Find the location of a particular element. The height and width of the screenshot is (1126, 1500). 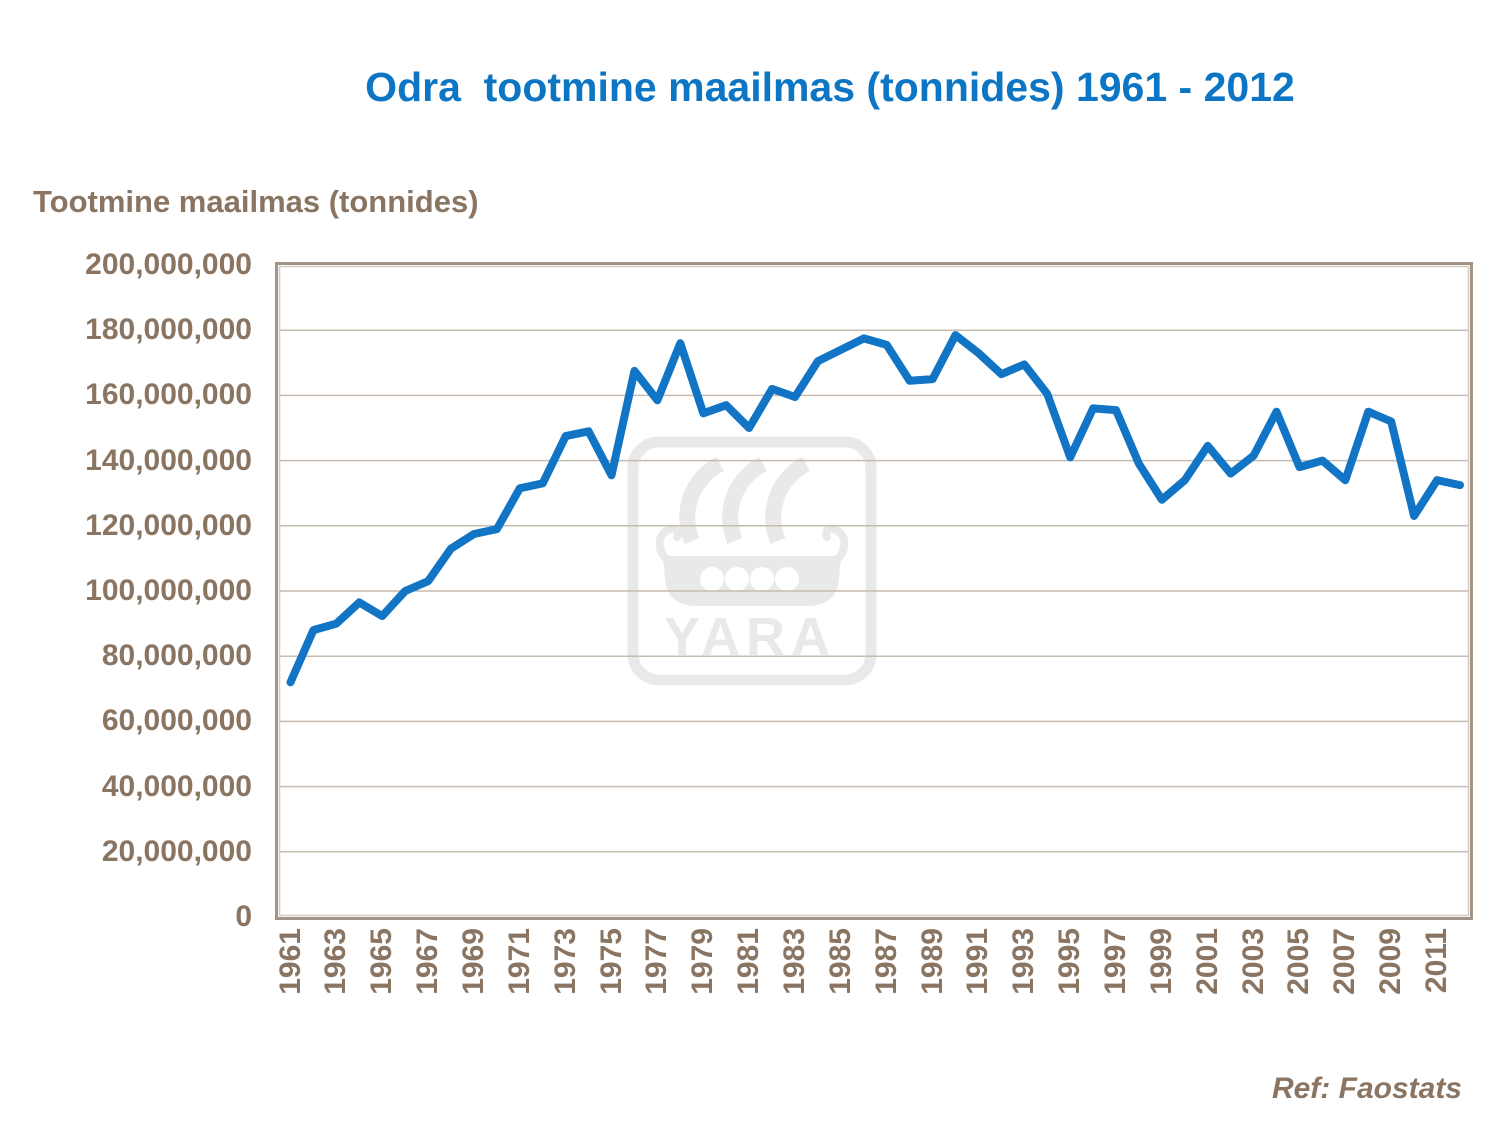

x-tick-label: 1993 is located at coordinates (1024, 961).